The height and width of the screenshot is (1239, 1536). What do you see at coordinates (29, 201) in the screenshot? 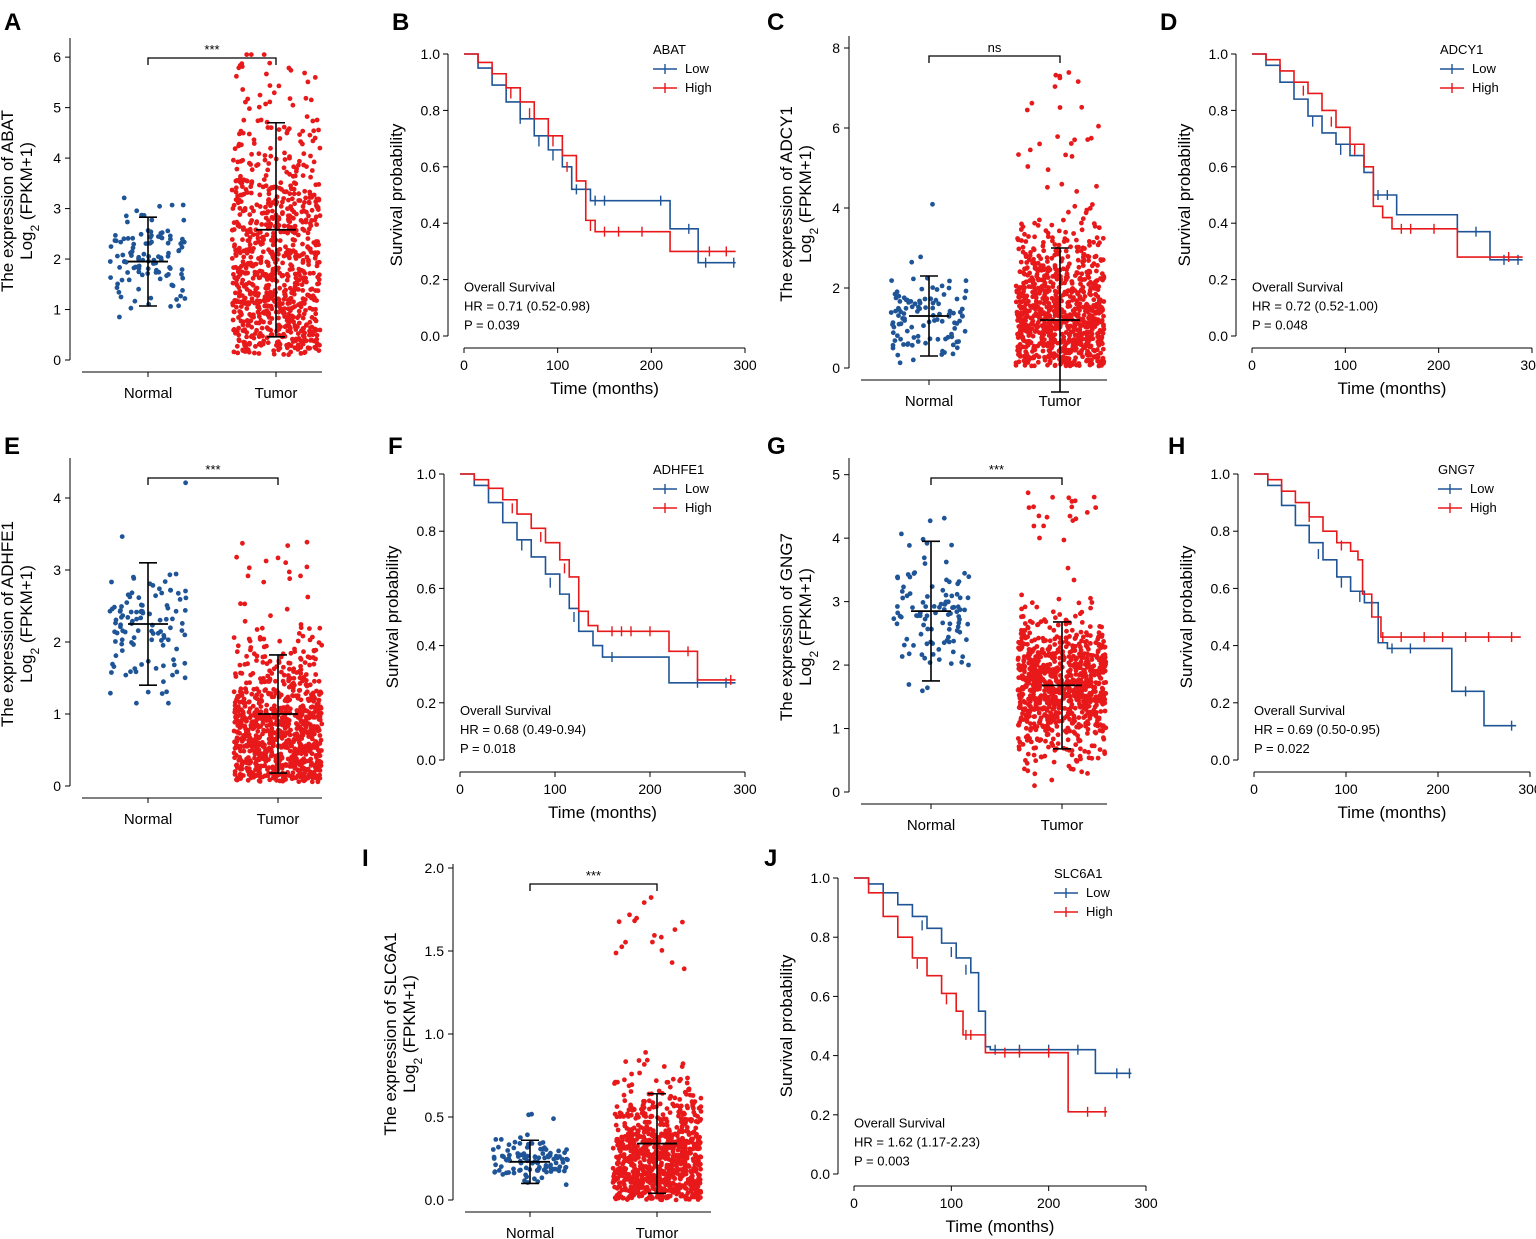
I see `y-axis-subtitle: Log2 (FPKM+1)` at bounding box center [29, 201].